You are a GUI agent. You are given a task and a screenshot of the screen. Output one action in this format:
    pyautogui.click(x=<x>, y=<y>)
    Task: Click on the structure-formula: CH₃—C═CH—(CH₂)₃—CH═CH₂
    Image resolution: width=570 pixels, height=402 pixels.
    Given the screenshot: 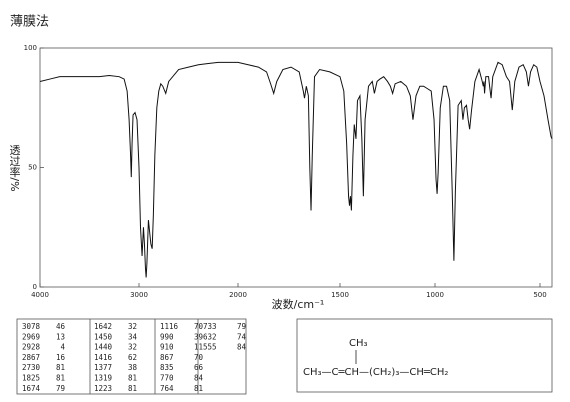 What is the action you would take?
    pyautogui.click(x=375, y=372)
    